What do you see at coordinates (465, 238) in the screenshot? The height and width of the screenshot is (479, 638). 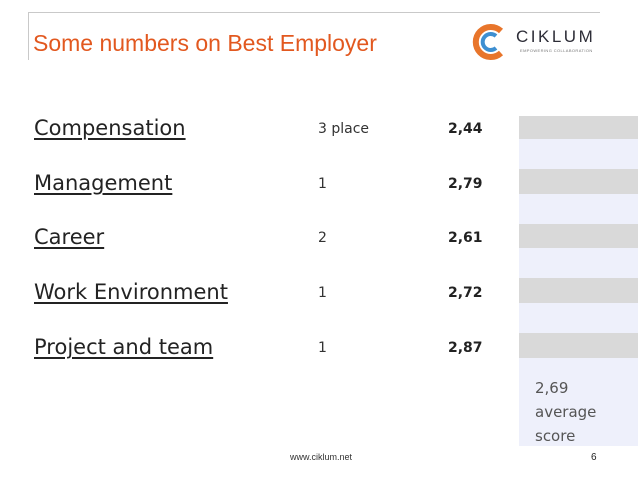 I see `category-score: 2,61` at bounding box center [465, 238].